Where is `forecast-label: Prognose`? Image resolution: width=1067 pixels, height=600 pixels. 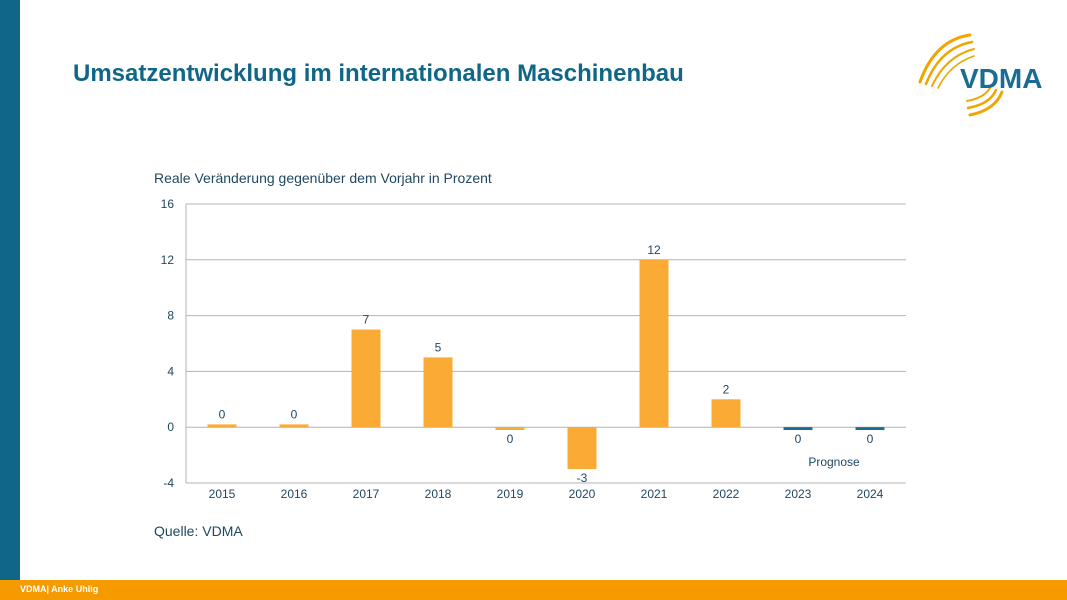 forecast-label: Prognose is located at coordinates (834, 462).